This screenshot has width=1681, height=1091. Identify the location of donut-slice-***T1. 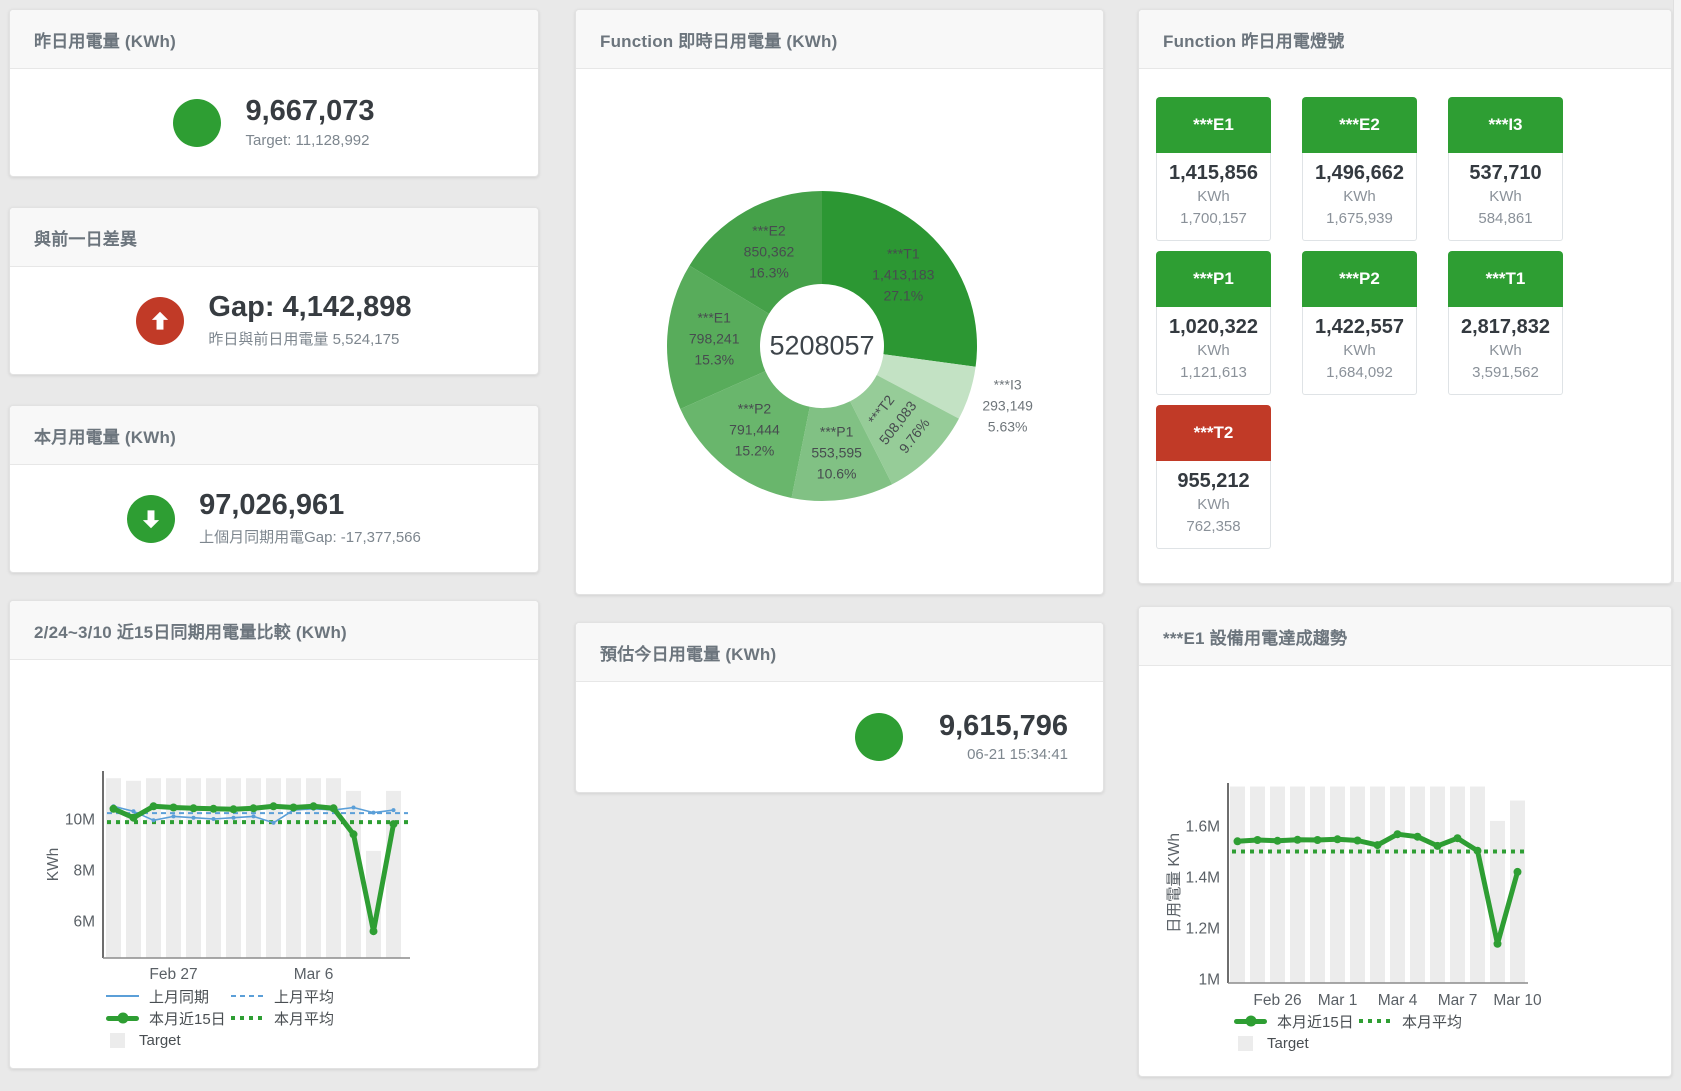
(900, 279).